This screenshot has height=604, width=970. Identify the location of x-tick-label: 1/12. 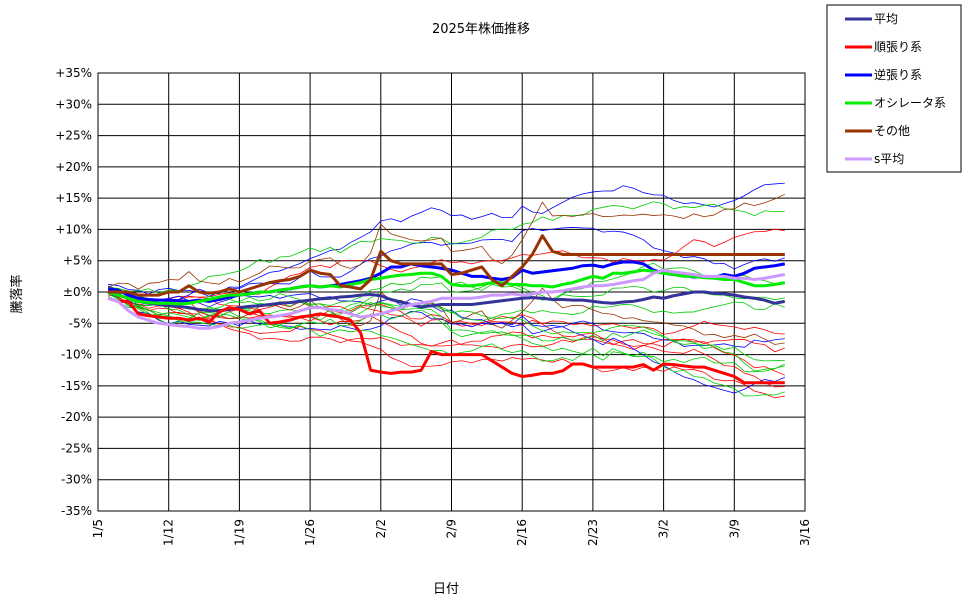
(169, 532).